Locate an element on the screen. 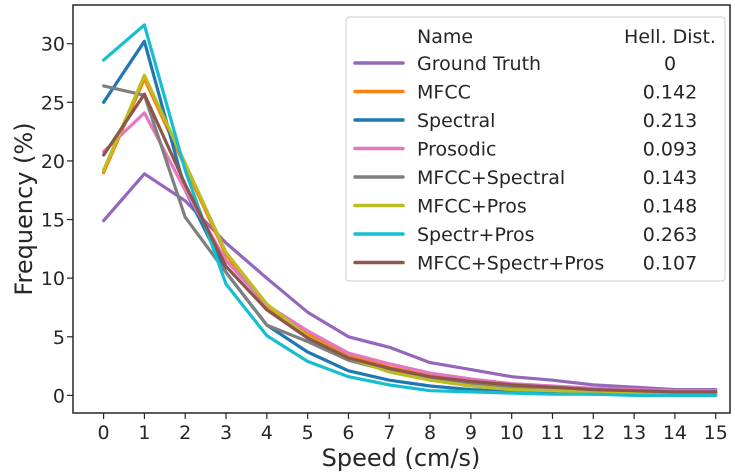 The width and height of the screenshot is (735, 473). legend-entry-value: 0.093 is located at coordinates (670, 150).